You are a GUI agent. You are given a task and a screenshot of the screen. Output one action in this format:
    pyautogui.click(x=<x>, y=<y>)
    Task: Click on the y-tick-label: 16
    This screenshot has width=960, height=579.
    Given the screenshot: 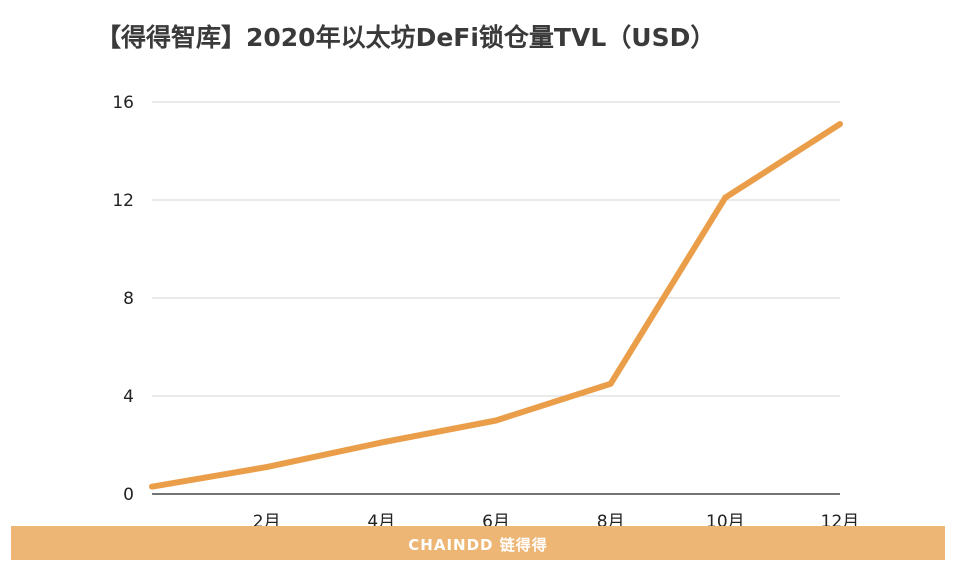 What is the action you would take?
    pyautogui.click(x=123, y=103)
    